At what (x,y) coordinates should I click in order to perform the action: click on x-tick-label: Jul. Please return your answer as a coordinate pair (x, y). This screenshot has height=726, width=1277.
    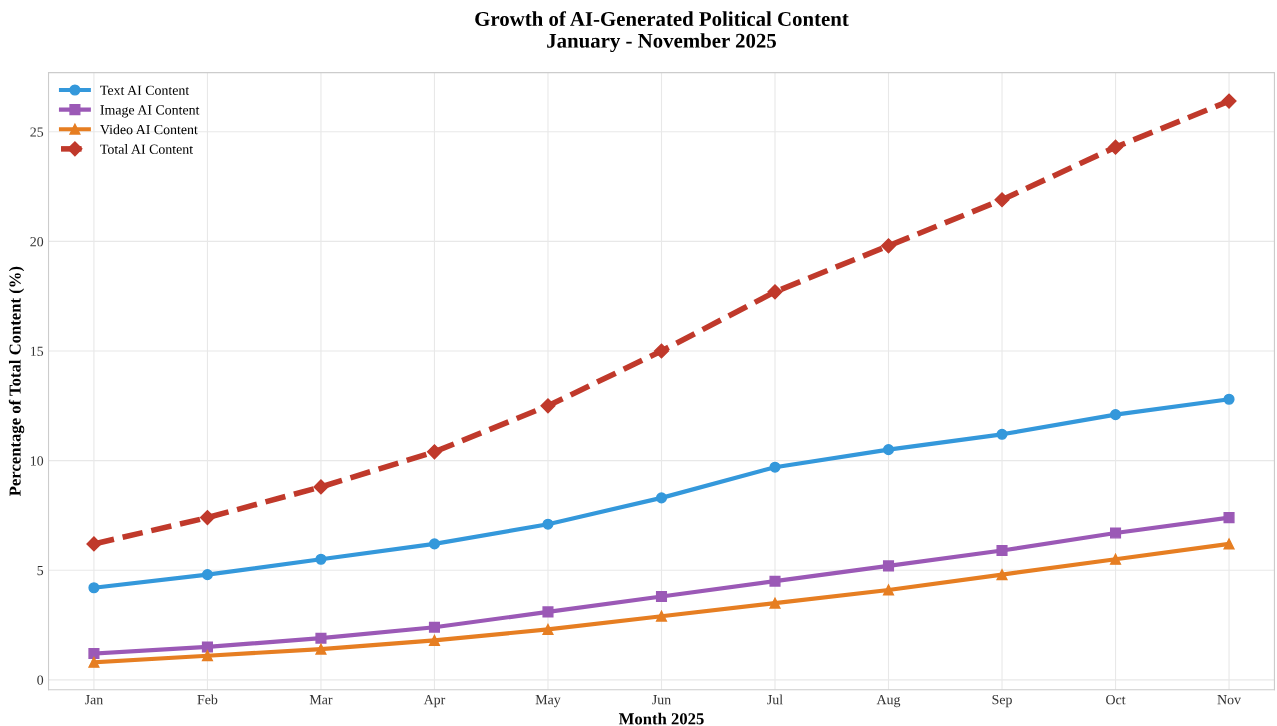
    Looking at the image, I should click on (775, 699).